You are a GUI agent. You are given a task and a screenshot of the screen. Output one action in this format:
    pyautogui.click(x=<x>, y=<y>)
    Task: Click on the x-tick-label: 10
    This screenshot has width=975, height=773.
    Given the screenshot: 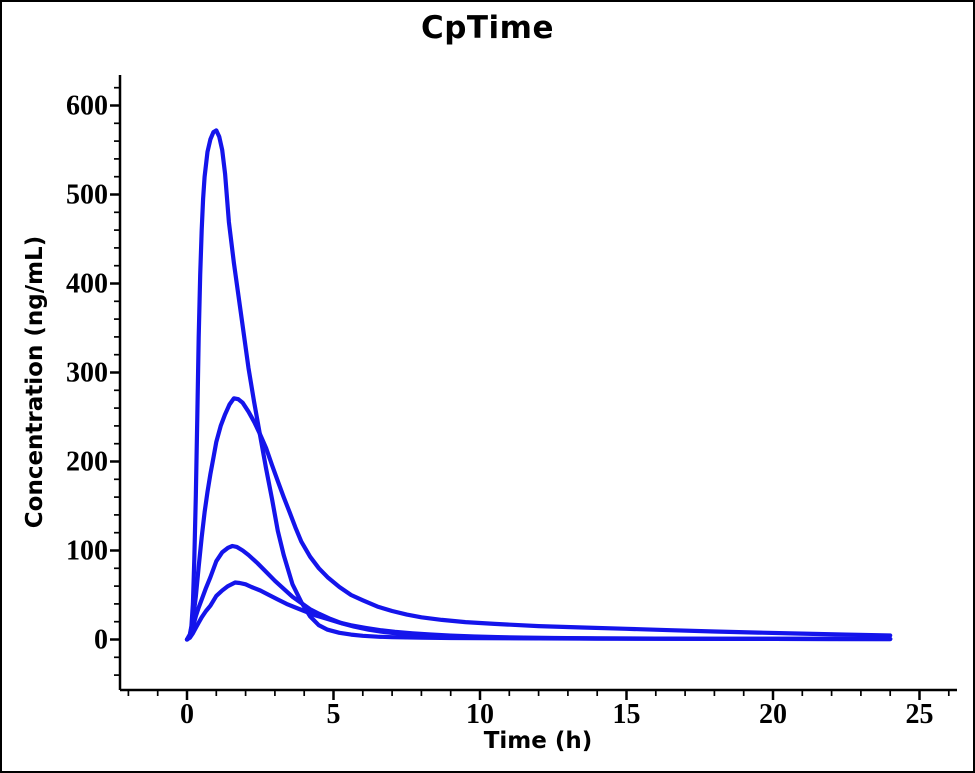 What is the action you would take?
    pyautogui.click(x=480, y=714)
    